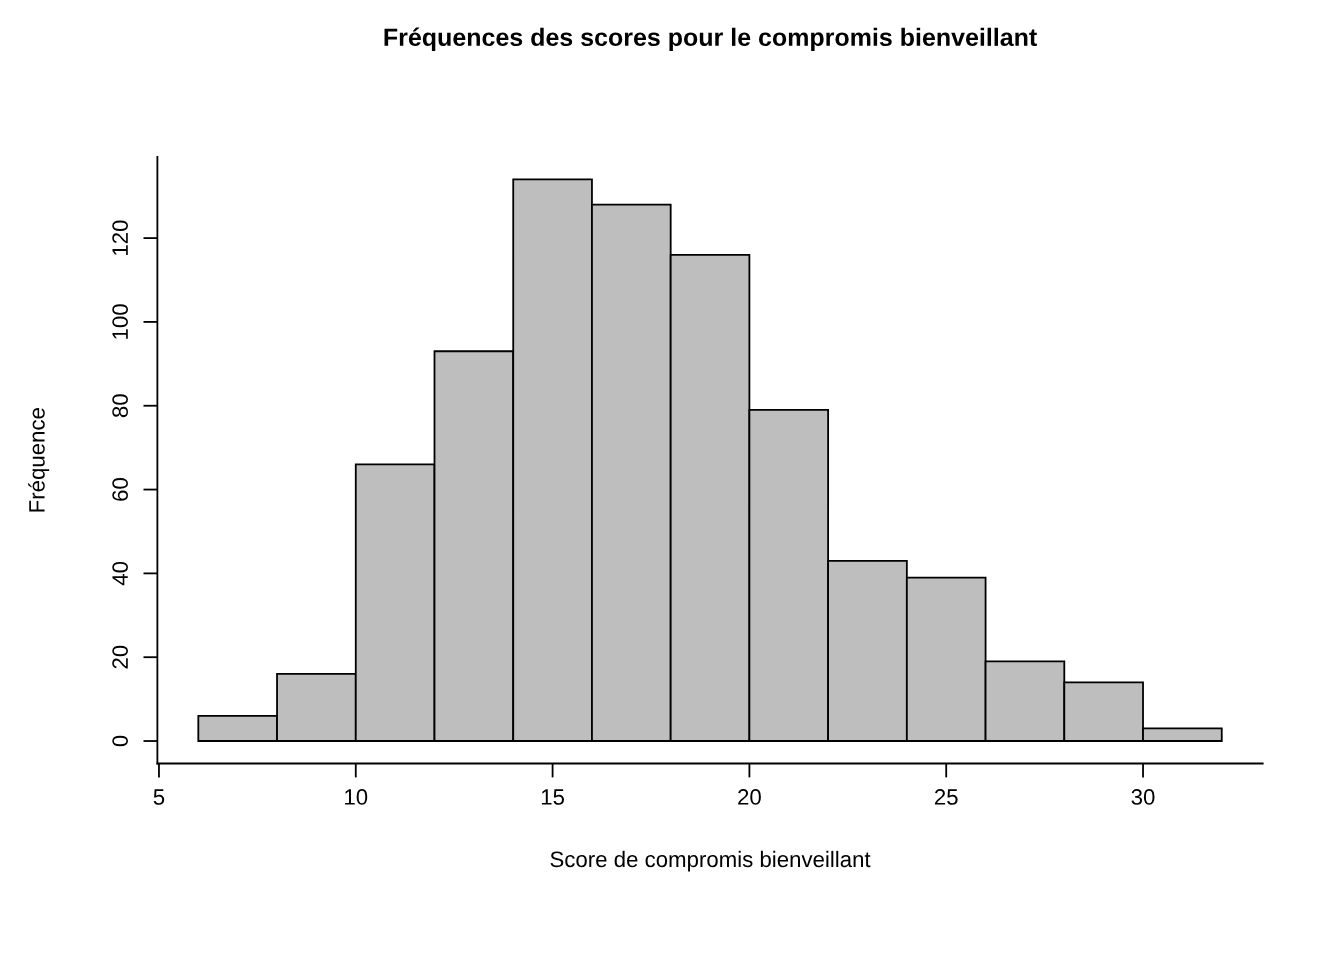 Image resolution: width=1344 pixels, height=960 pixels. I want to click on y-tick-label: 80, so click(120, 406).